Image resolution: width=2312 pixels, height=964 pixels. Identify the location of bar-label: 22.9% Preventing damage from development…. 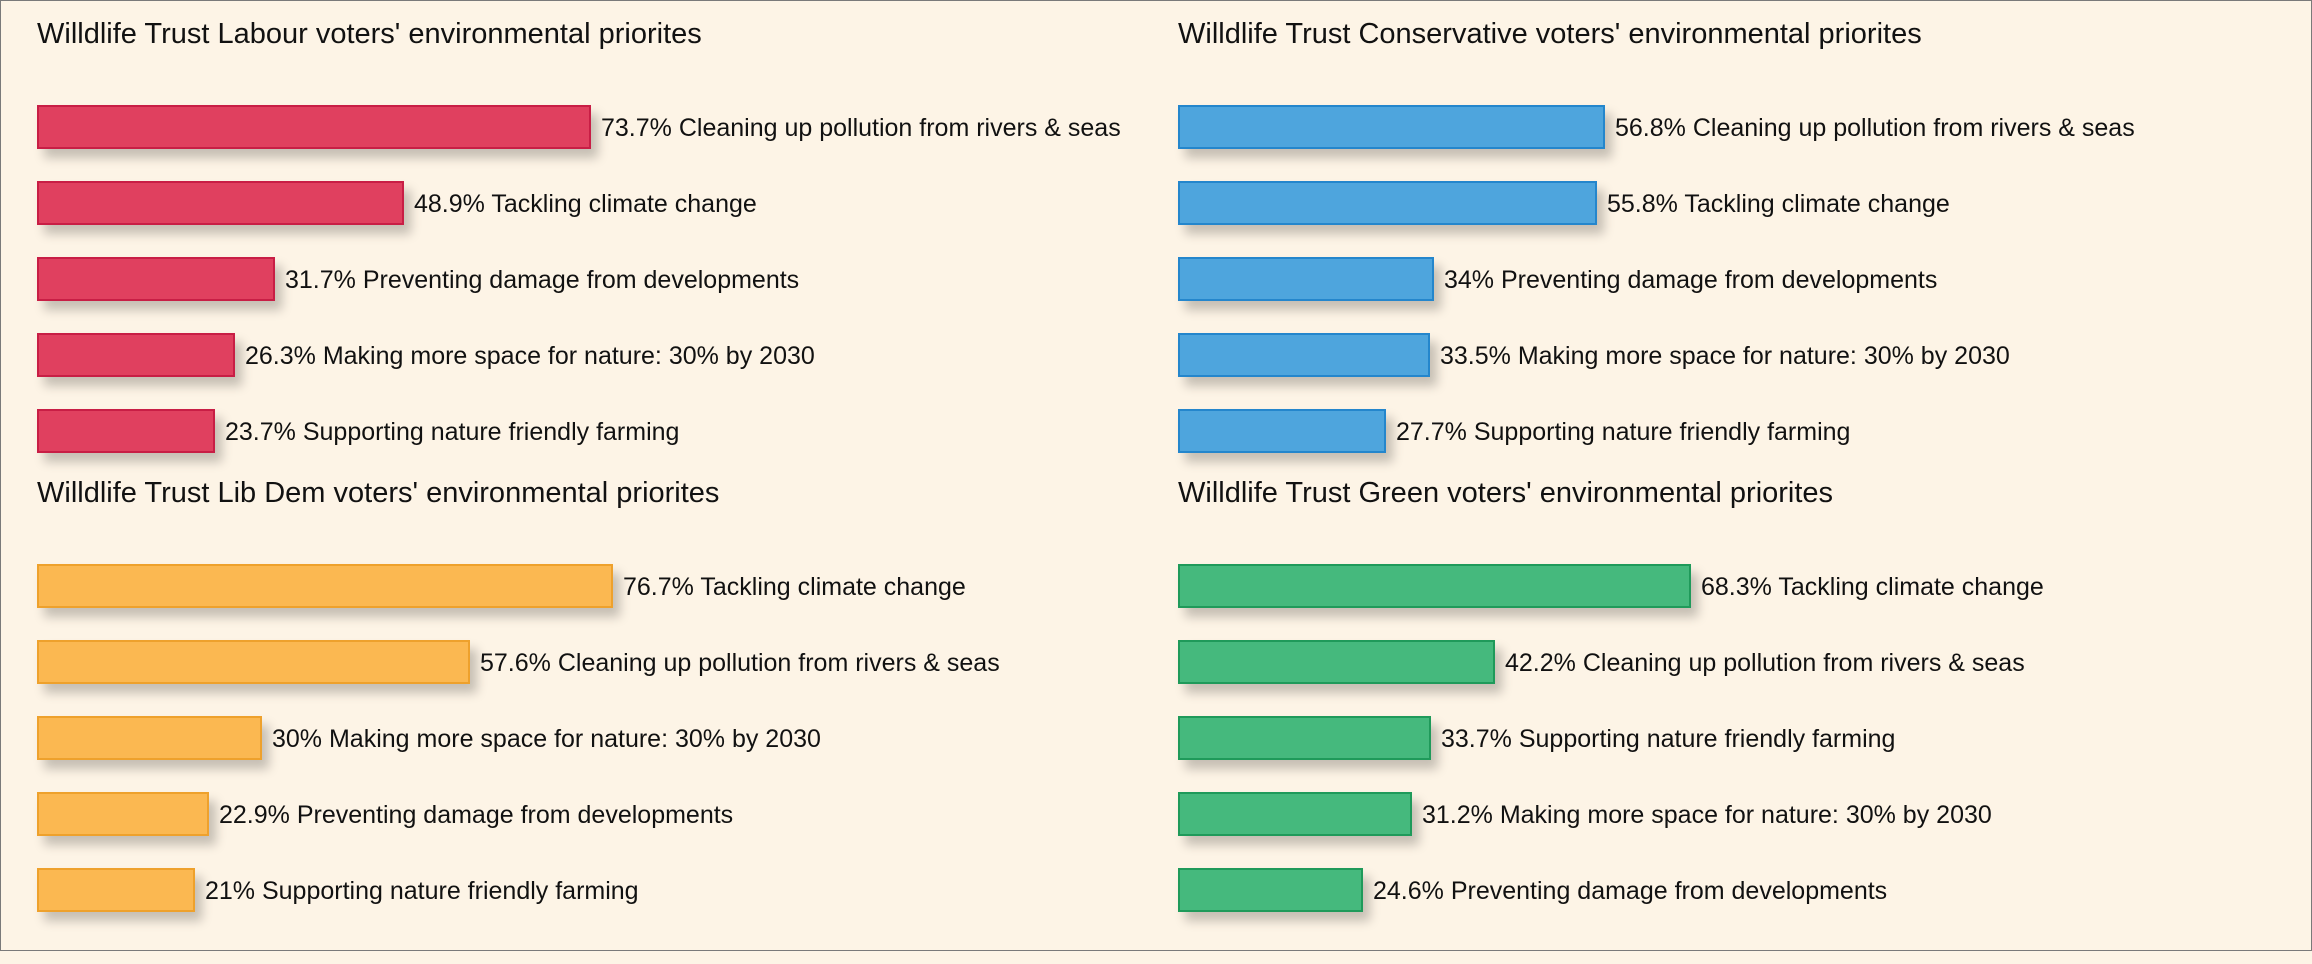
(476, 815).